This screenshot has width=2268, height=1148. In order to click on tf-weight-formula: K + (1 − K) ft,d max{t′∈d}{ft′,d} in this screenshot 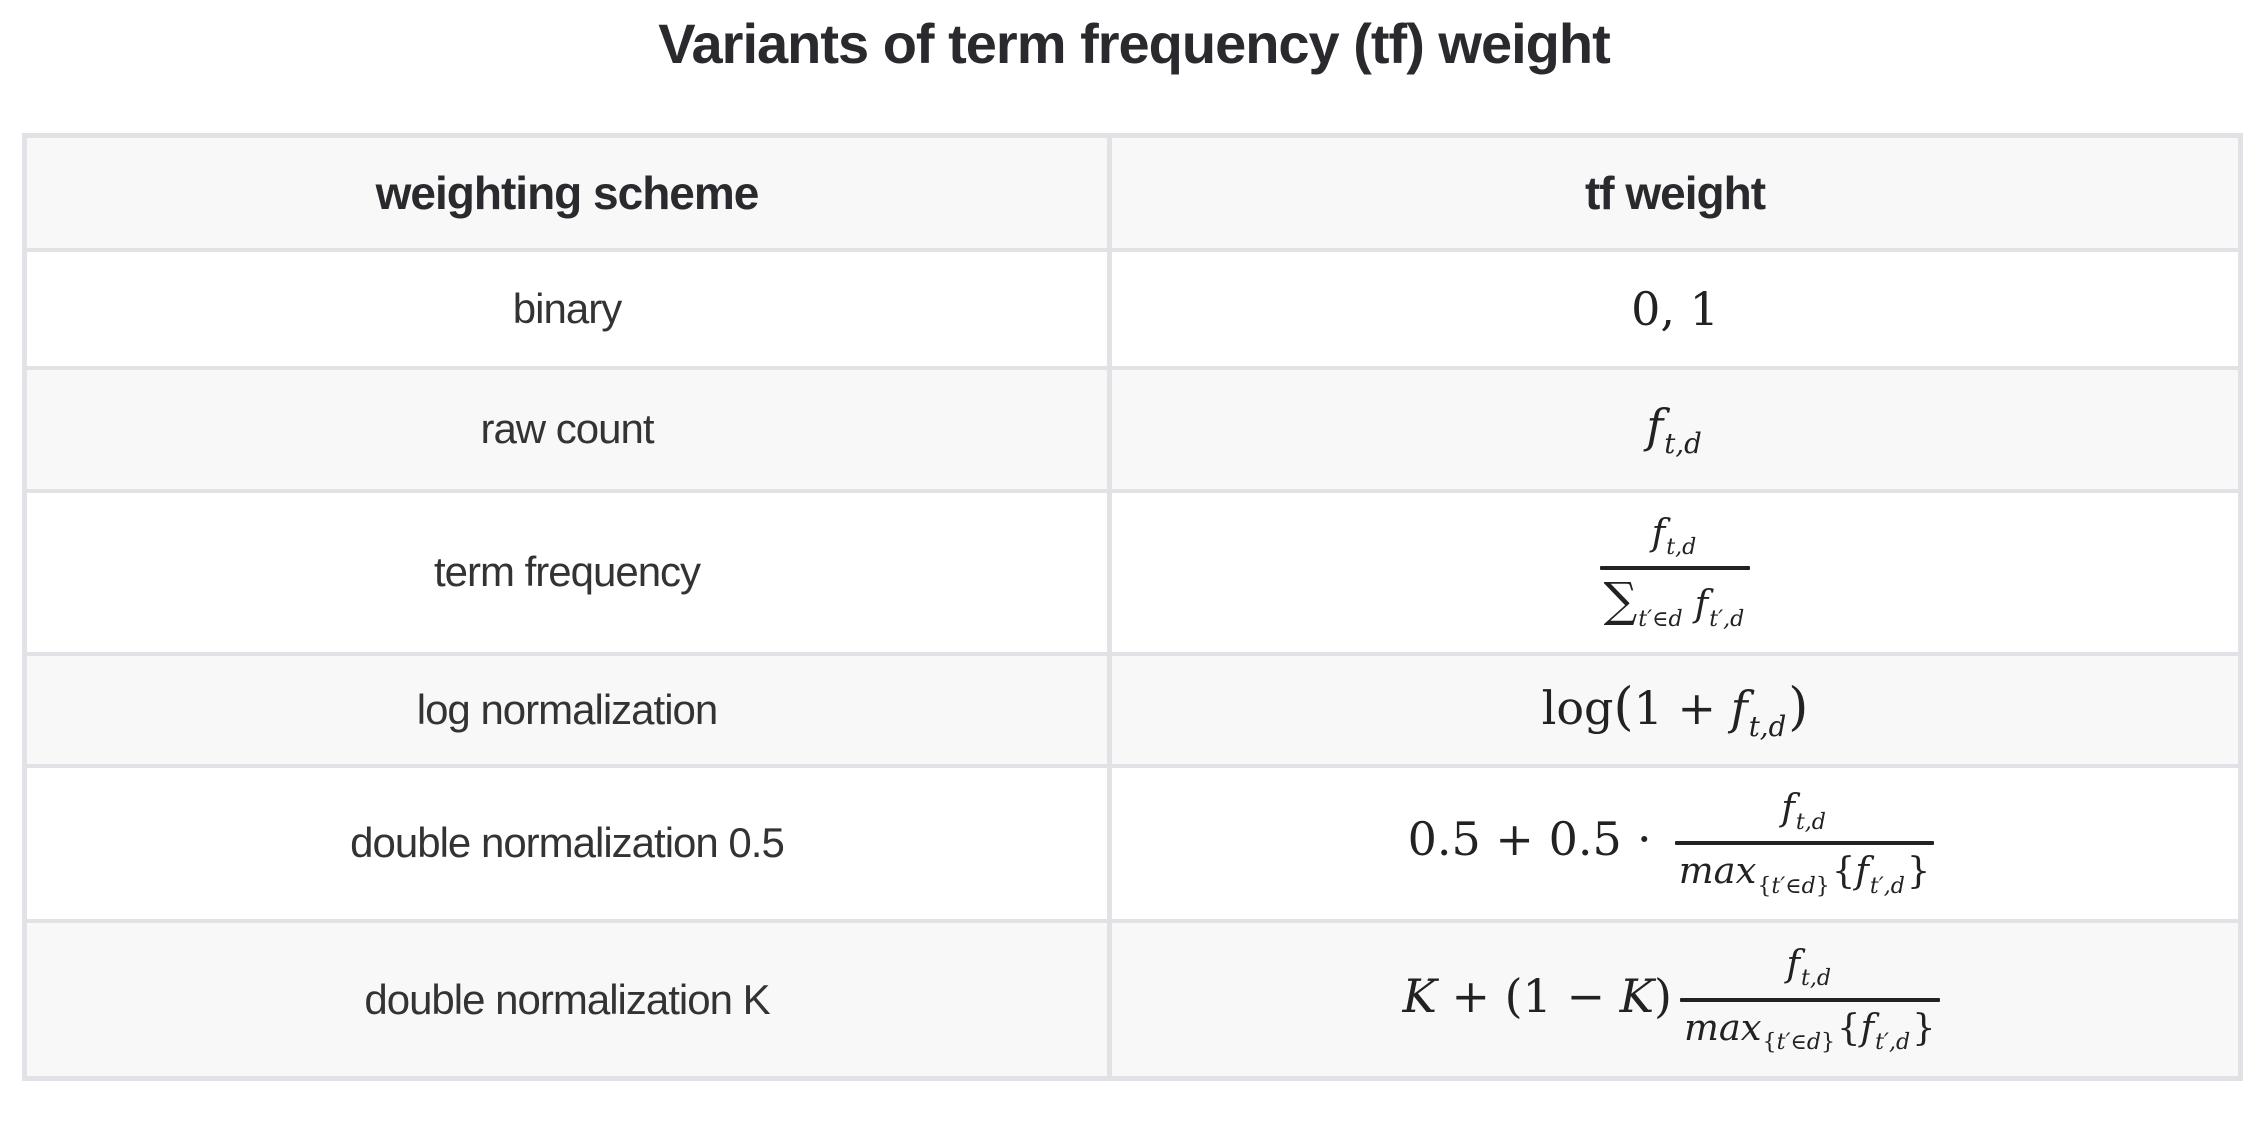, I will do `click(1674, 999)`.